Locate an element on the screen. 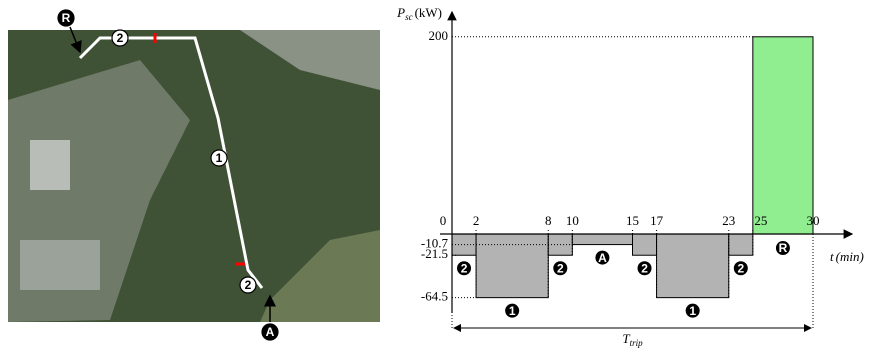 The width and height of the screenshot is (879, 354). span-label: Ttrip is located at coordinates (632, 339).